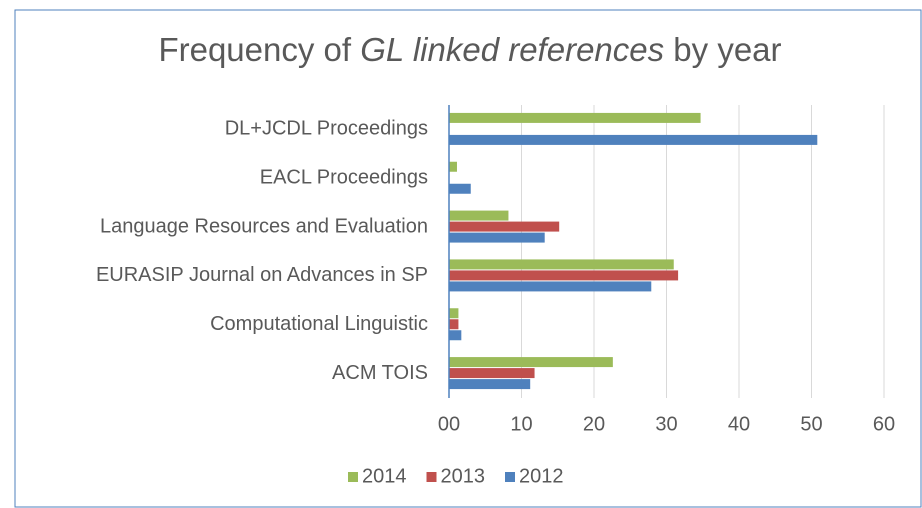 This screenshot has width=922, height=508. I want to click on y-tick-label: EURASIP Journal on Advances in SP, so click(262, 275).